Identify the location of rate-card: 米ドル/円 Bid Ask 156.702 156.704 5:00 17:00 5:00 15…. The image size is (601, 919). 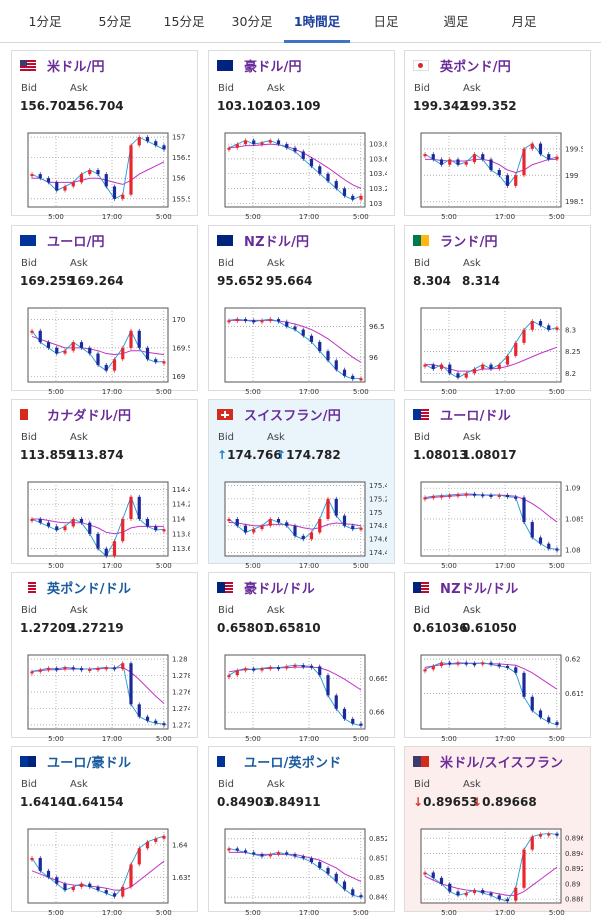
(104, 135).